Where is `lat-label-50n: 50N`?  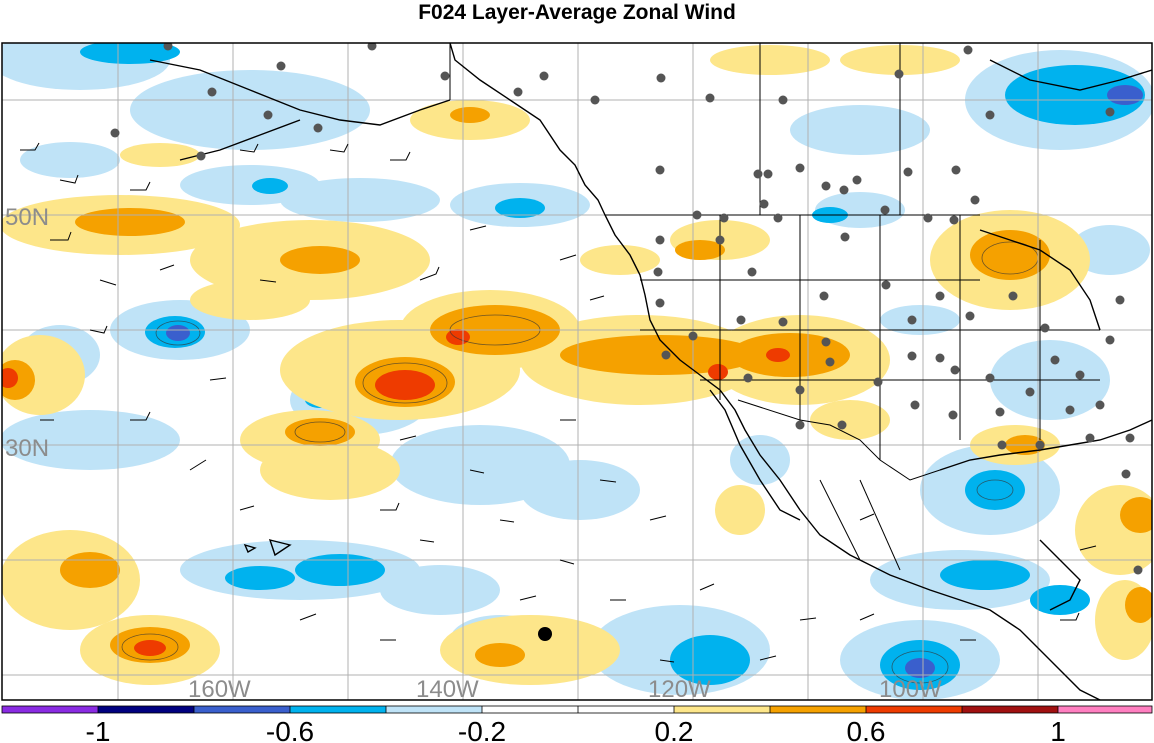
lat-label-50n: 50N is located at coordinates (27, 217).